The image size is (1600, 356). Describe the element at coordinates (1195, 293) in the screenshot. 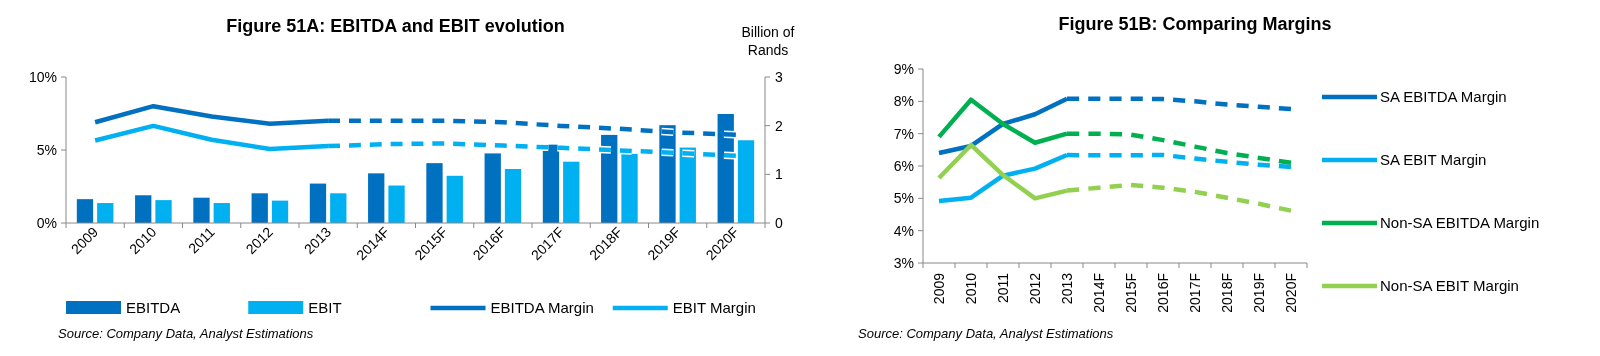

I see `x-tick-label: 2017F` at that location.